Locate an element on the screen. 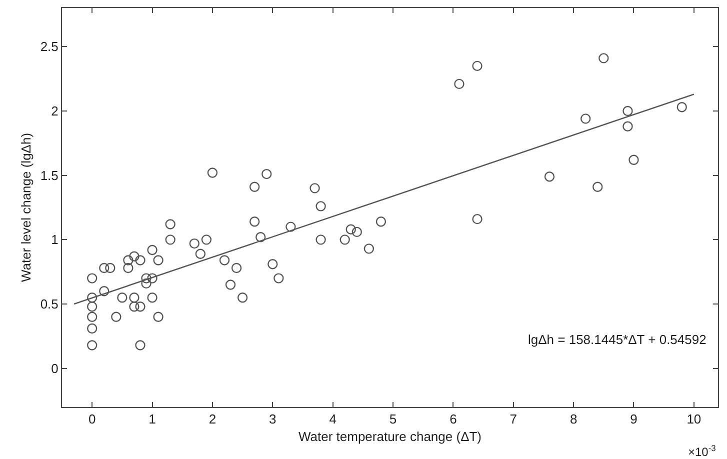 The height and width of the screenshot is (459, 727). x-tick-label: 7 is located at coordinates (513, 419).